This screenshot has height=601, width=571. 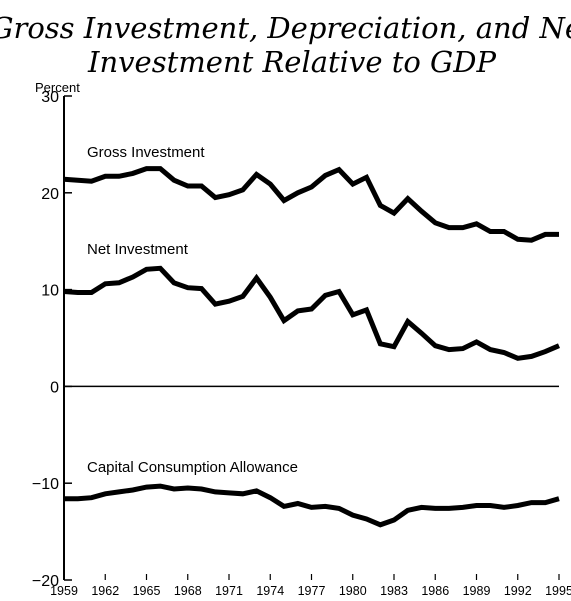 I want to click on y-tick-label: 30, so click(x=50, y=97).